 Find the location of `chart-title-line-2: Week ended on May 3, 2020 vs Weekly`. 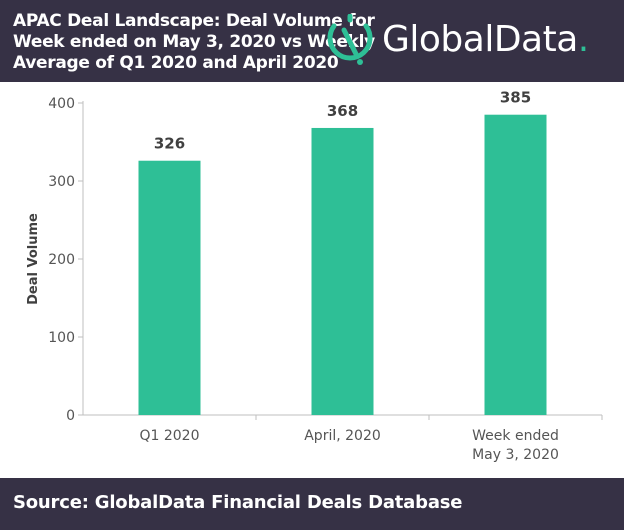

chart-title-line-2: Week ended on May 3, 2020 vs Weekly is located at coordinates (194, 42).